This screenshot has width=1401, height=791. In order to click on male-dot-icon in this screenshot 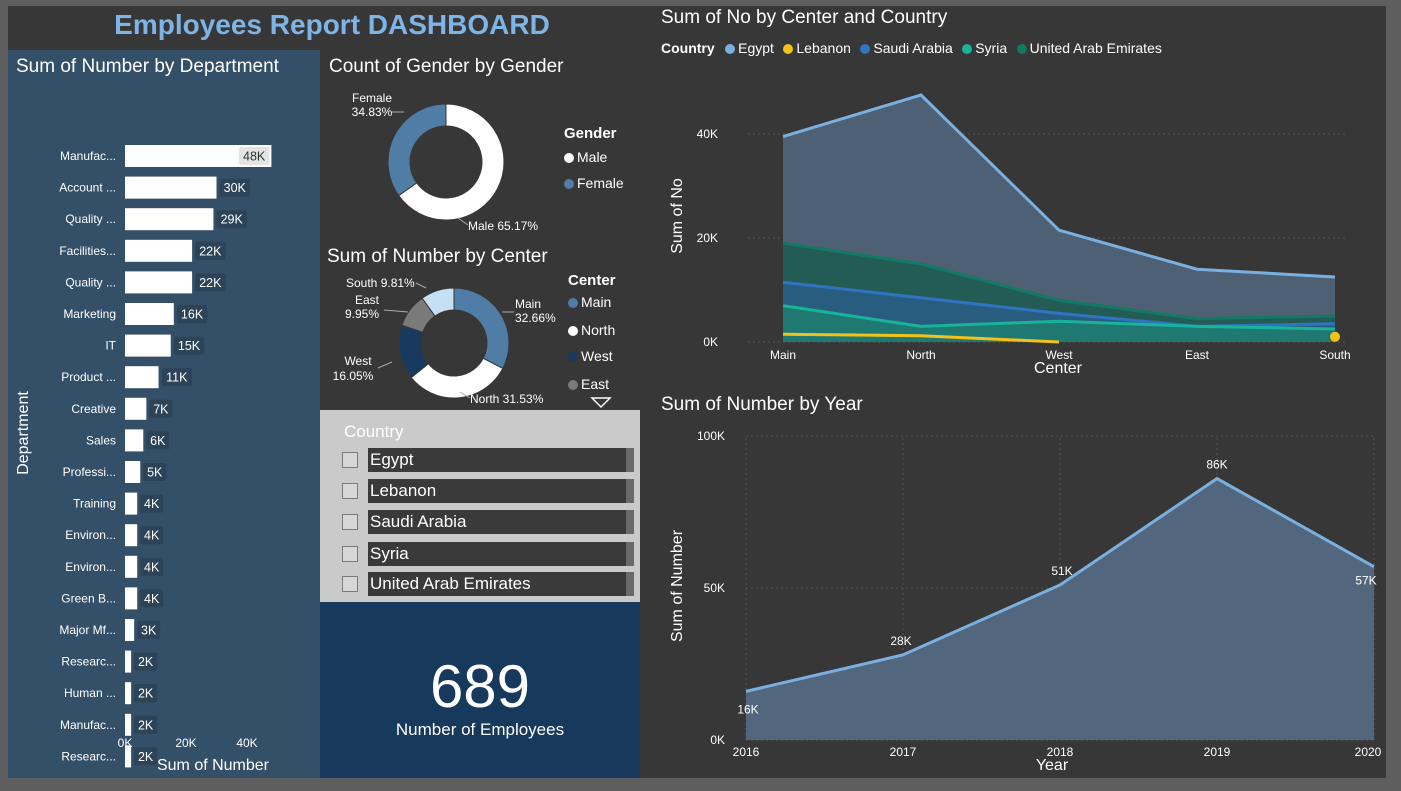, I will do `click(569, 158)`.